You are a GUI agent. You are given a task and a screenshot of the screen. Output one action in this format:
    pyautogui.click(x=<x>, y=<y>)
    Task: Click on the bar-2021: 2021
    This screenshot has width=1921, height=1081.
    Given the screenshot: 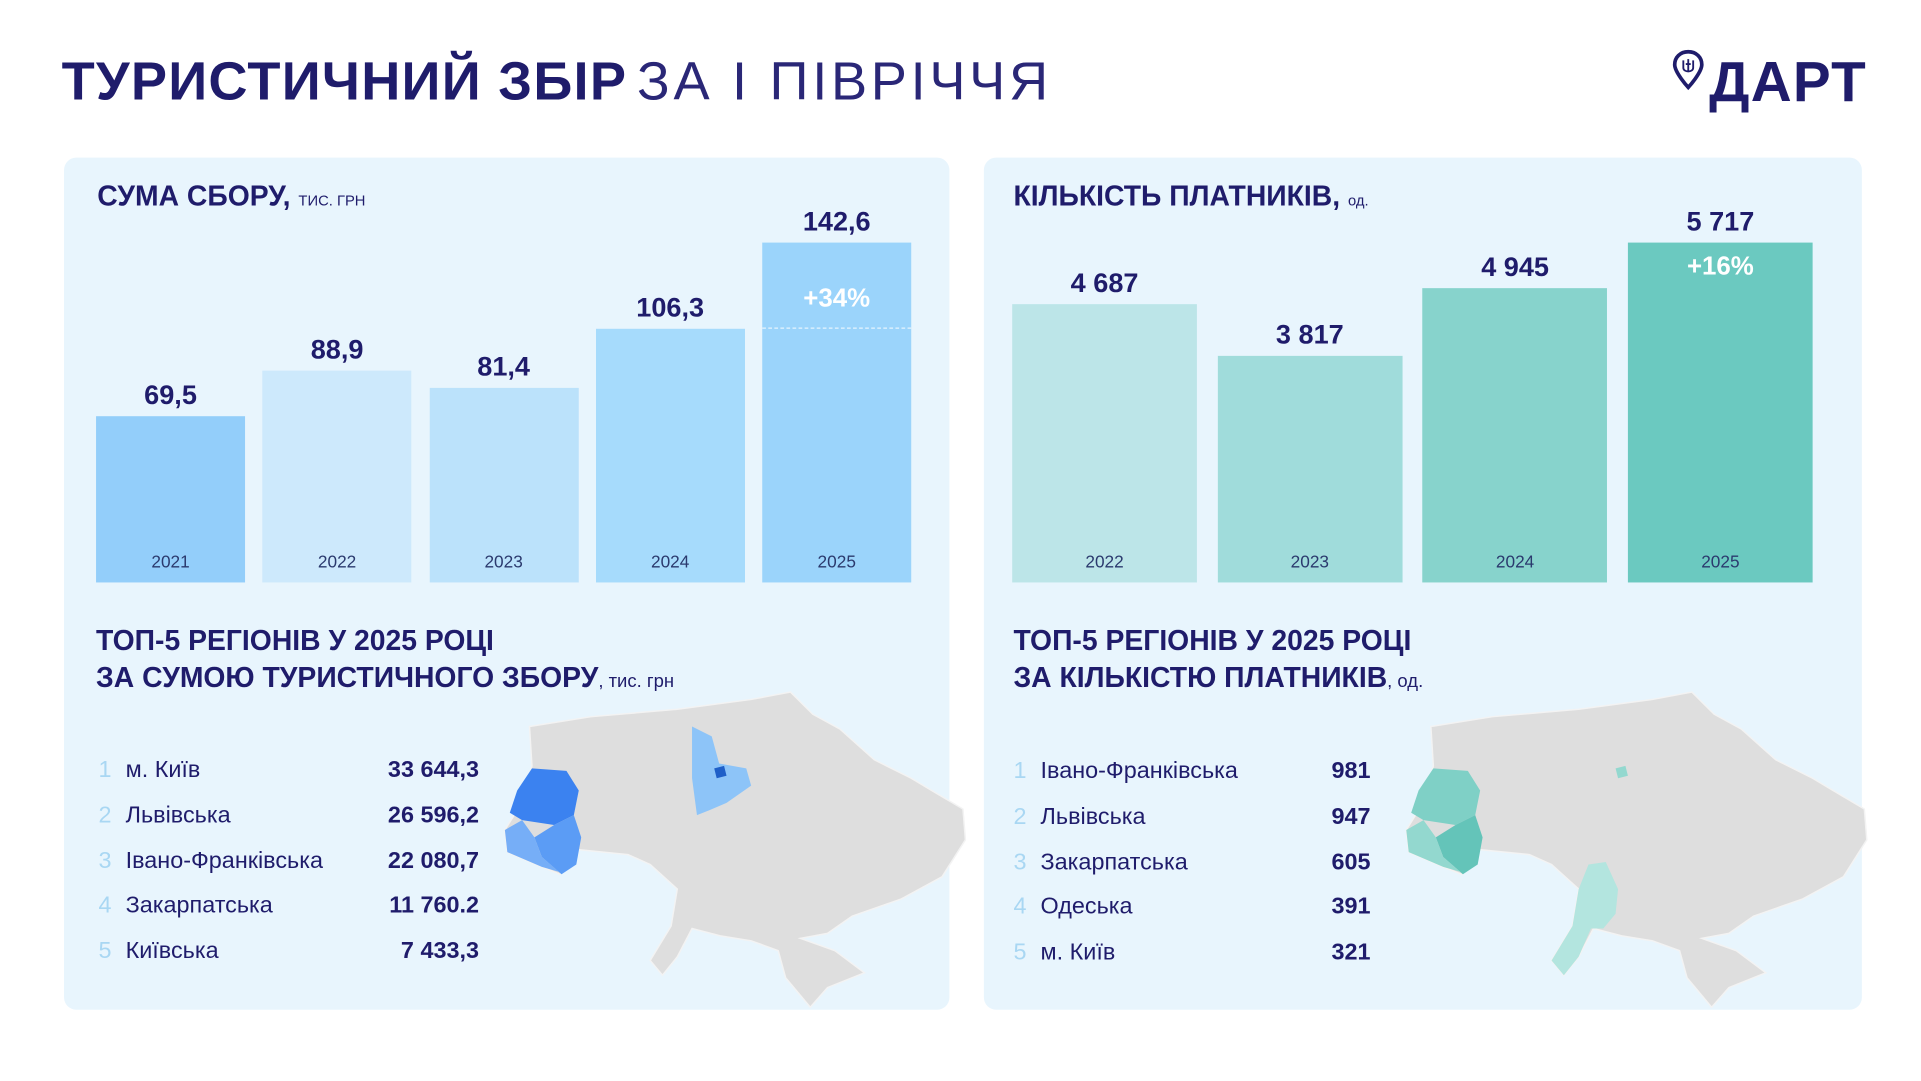 What is the action you would take?
    pyautogui.click(x=171, y=499)
    